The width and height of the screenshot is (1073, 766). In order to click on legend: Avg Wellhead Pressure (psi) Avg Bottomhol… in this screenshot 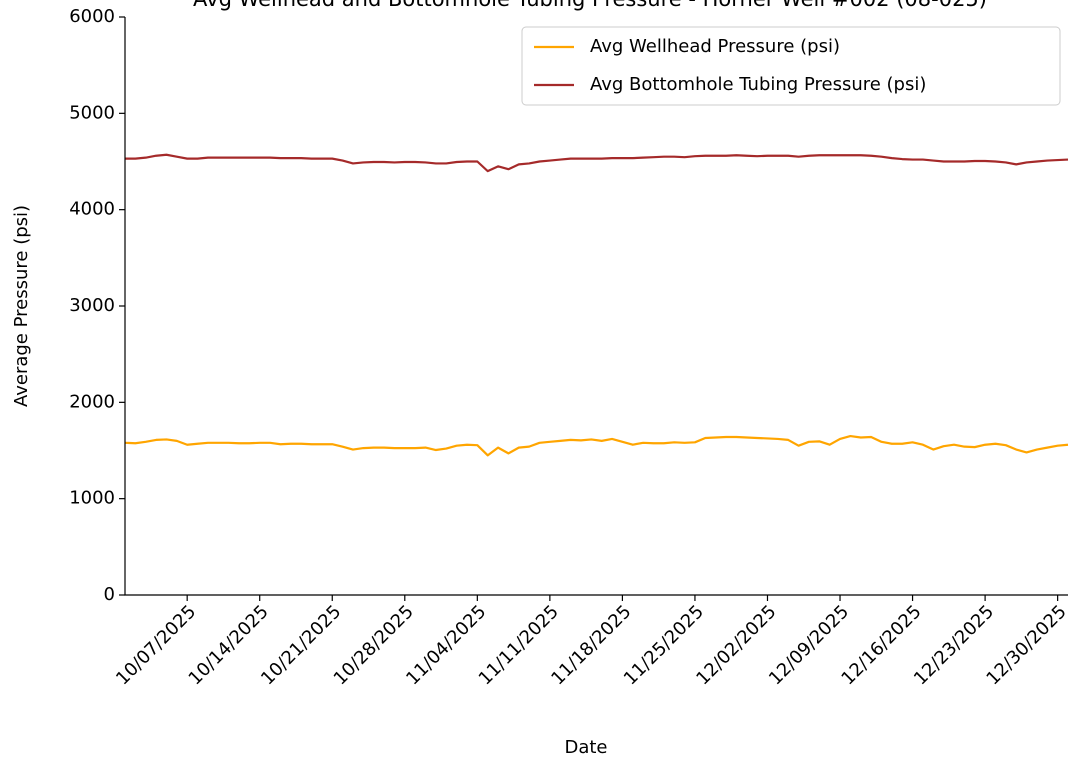, I will do `click(791, 66)`.